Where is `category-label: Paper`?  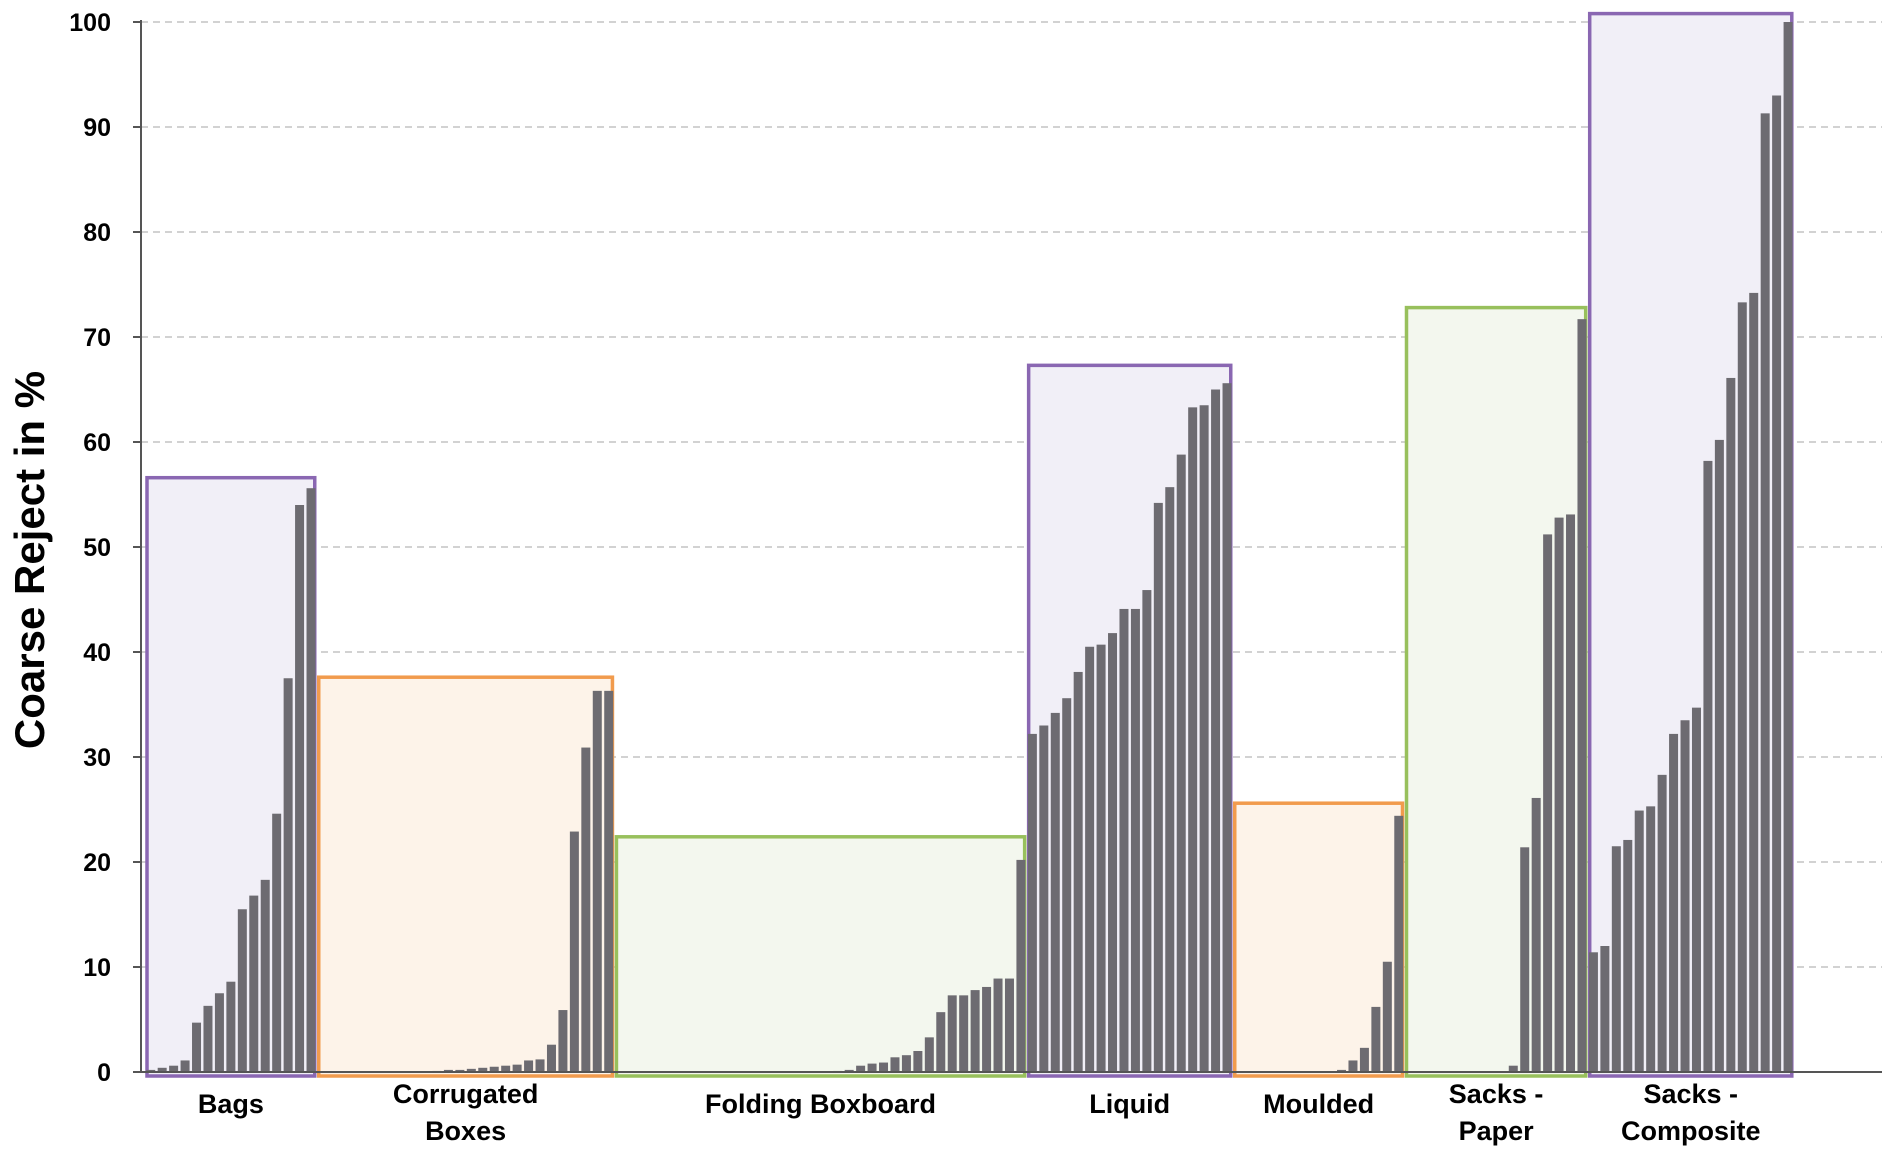 category-label: Paper is located at coordinates (1497, 1131).